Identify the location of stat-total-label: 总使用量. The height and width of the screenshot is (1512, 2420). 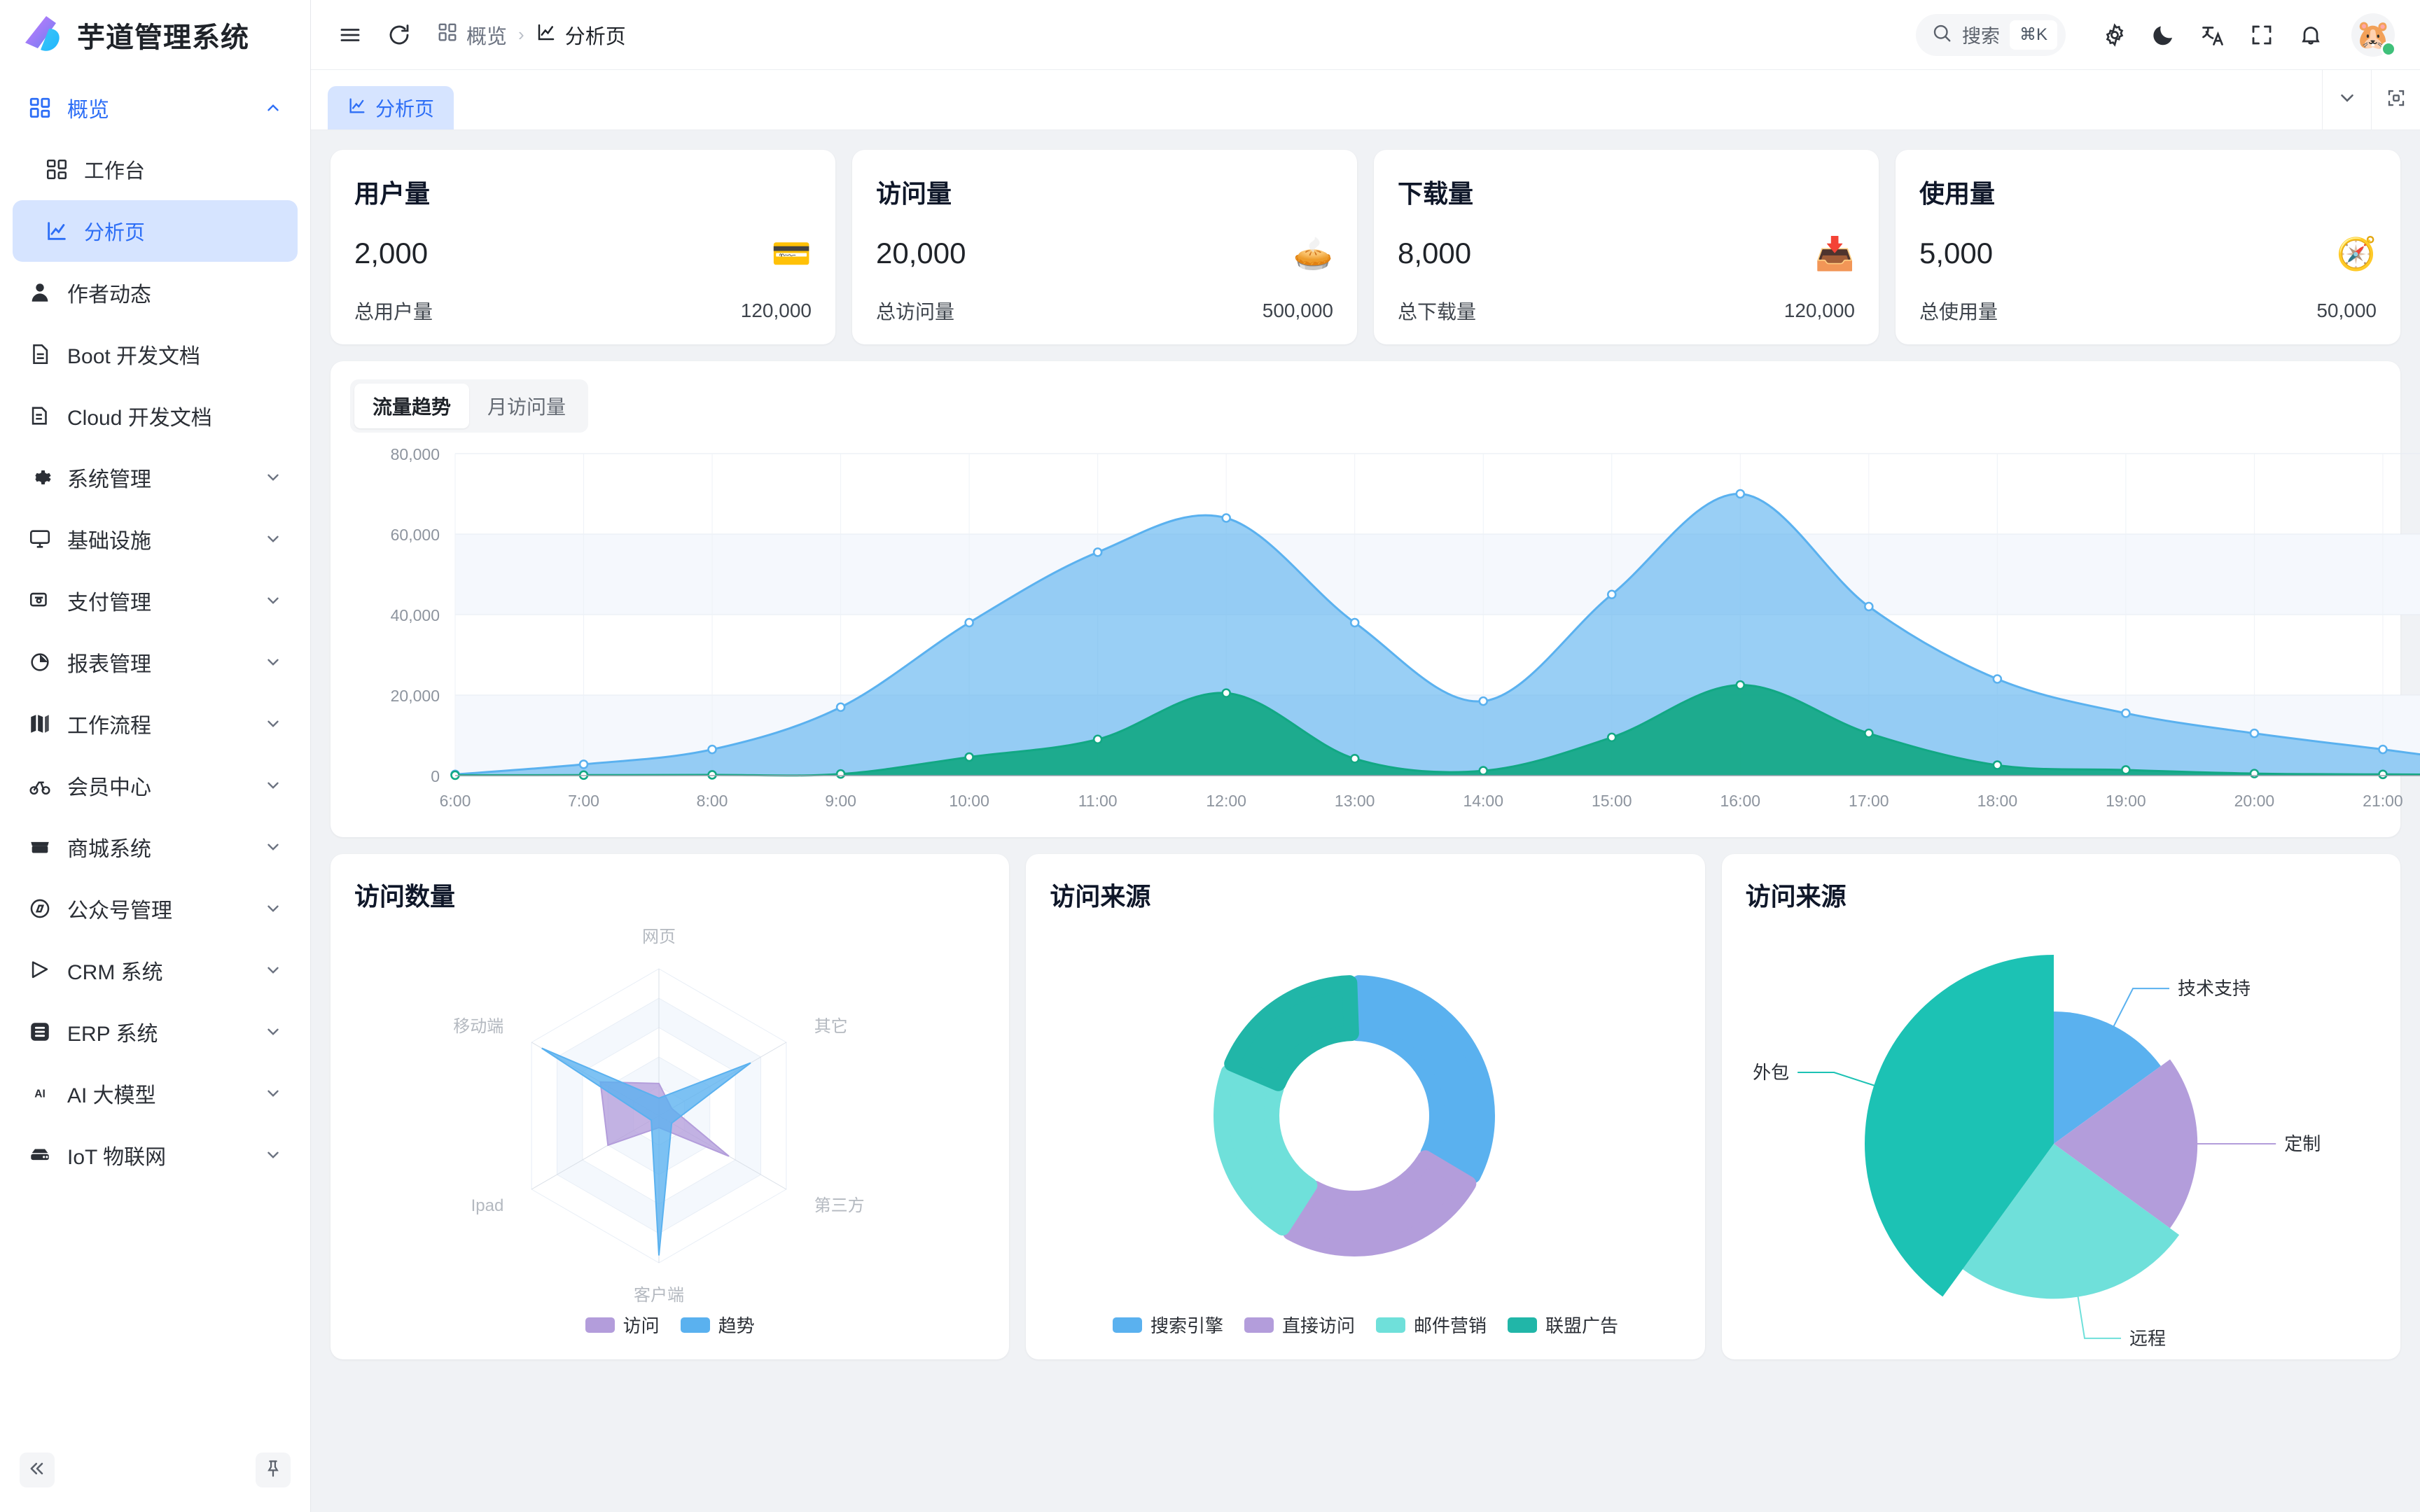
(1958, 312).